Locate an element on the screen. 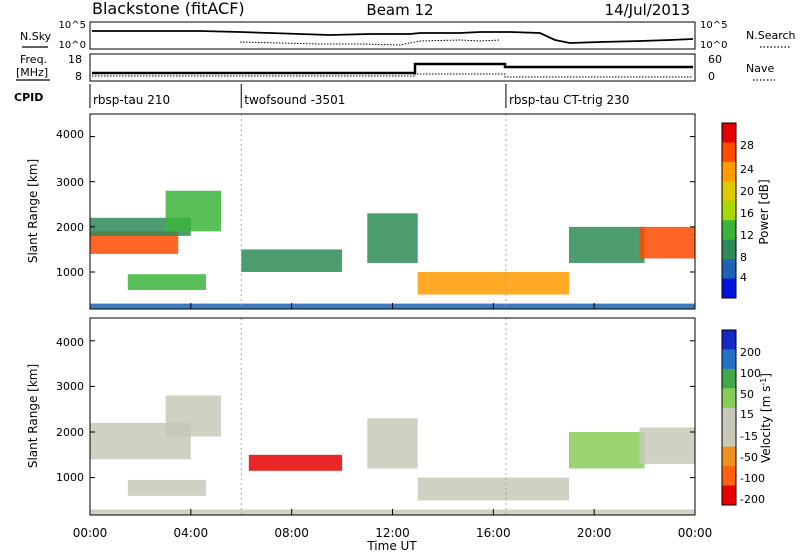 The image size is (800, 554). velocity-colorbar is located at coordinates (729, 417).